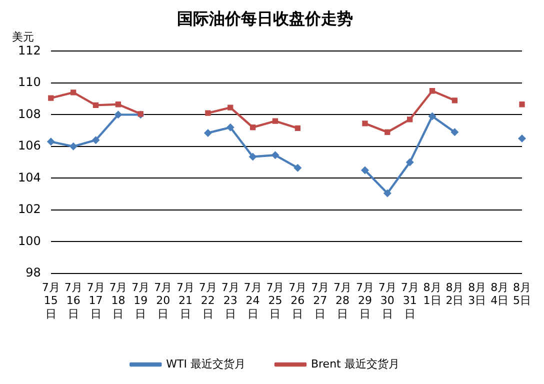  What do you see at coordinates (477, 294) in the screenshot?
I see `x-tick-label: 8月3日` at bounding box center [477, 294].